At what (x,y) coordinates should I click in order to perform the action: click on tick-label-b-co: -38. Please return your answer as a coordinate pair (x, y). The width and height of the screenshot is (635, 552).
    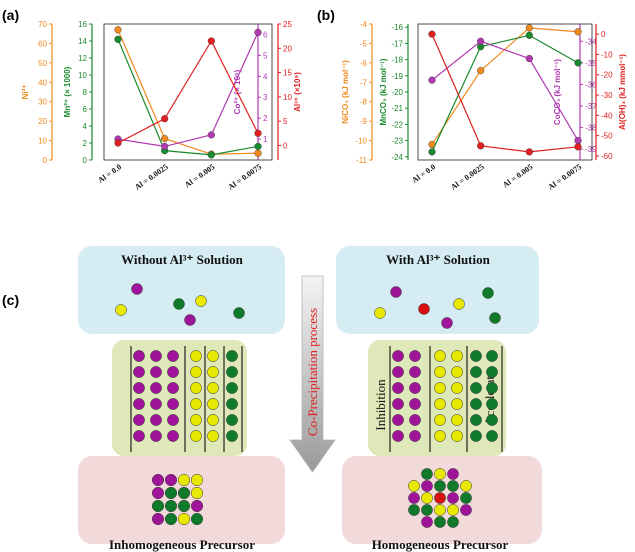
    Looking at the image, I should click on (591, 128).